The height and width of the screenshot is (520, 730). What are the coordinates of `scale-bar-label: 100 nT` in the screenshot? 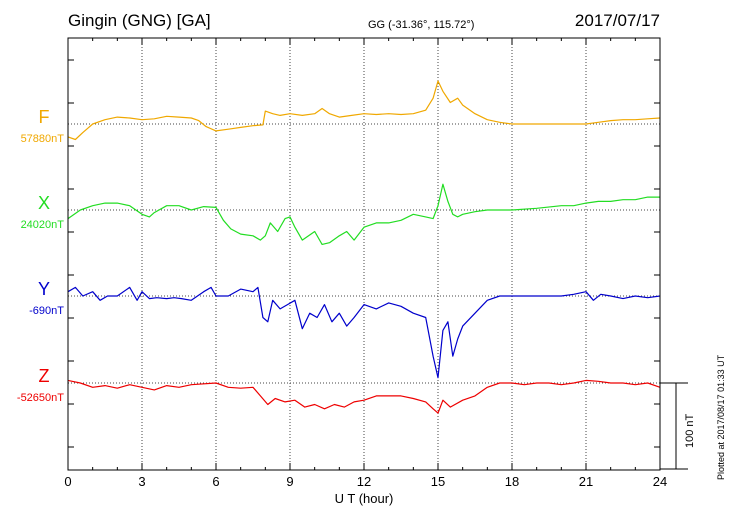 It's located at (690, 430).